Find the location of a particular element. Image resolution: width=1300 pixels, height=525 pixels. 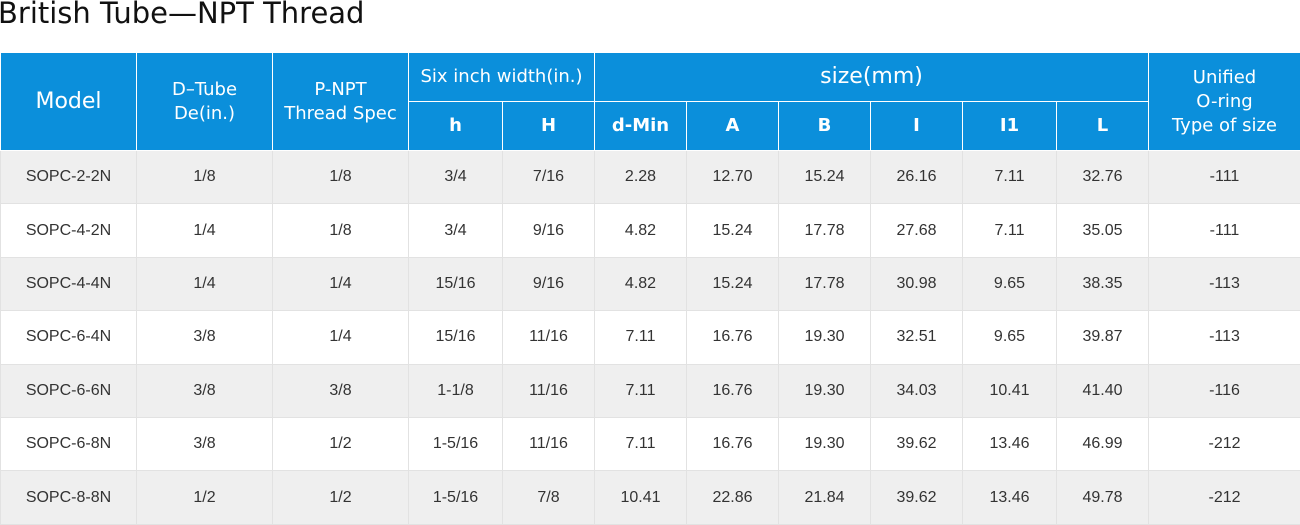

header-text: Model is located at coordinates (68, 102).